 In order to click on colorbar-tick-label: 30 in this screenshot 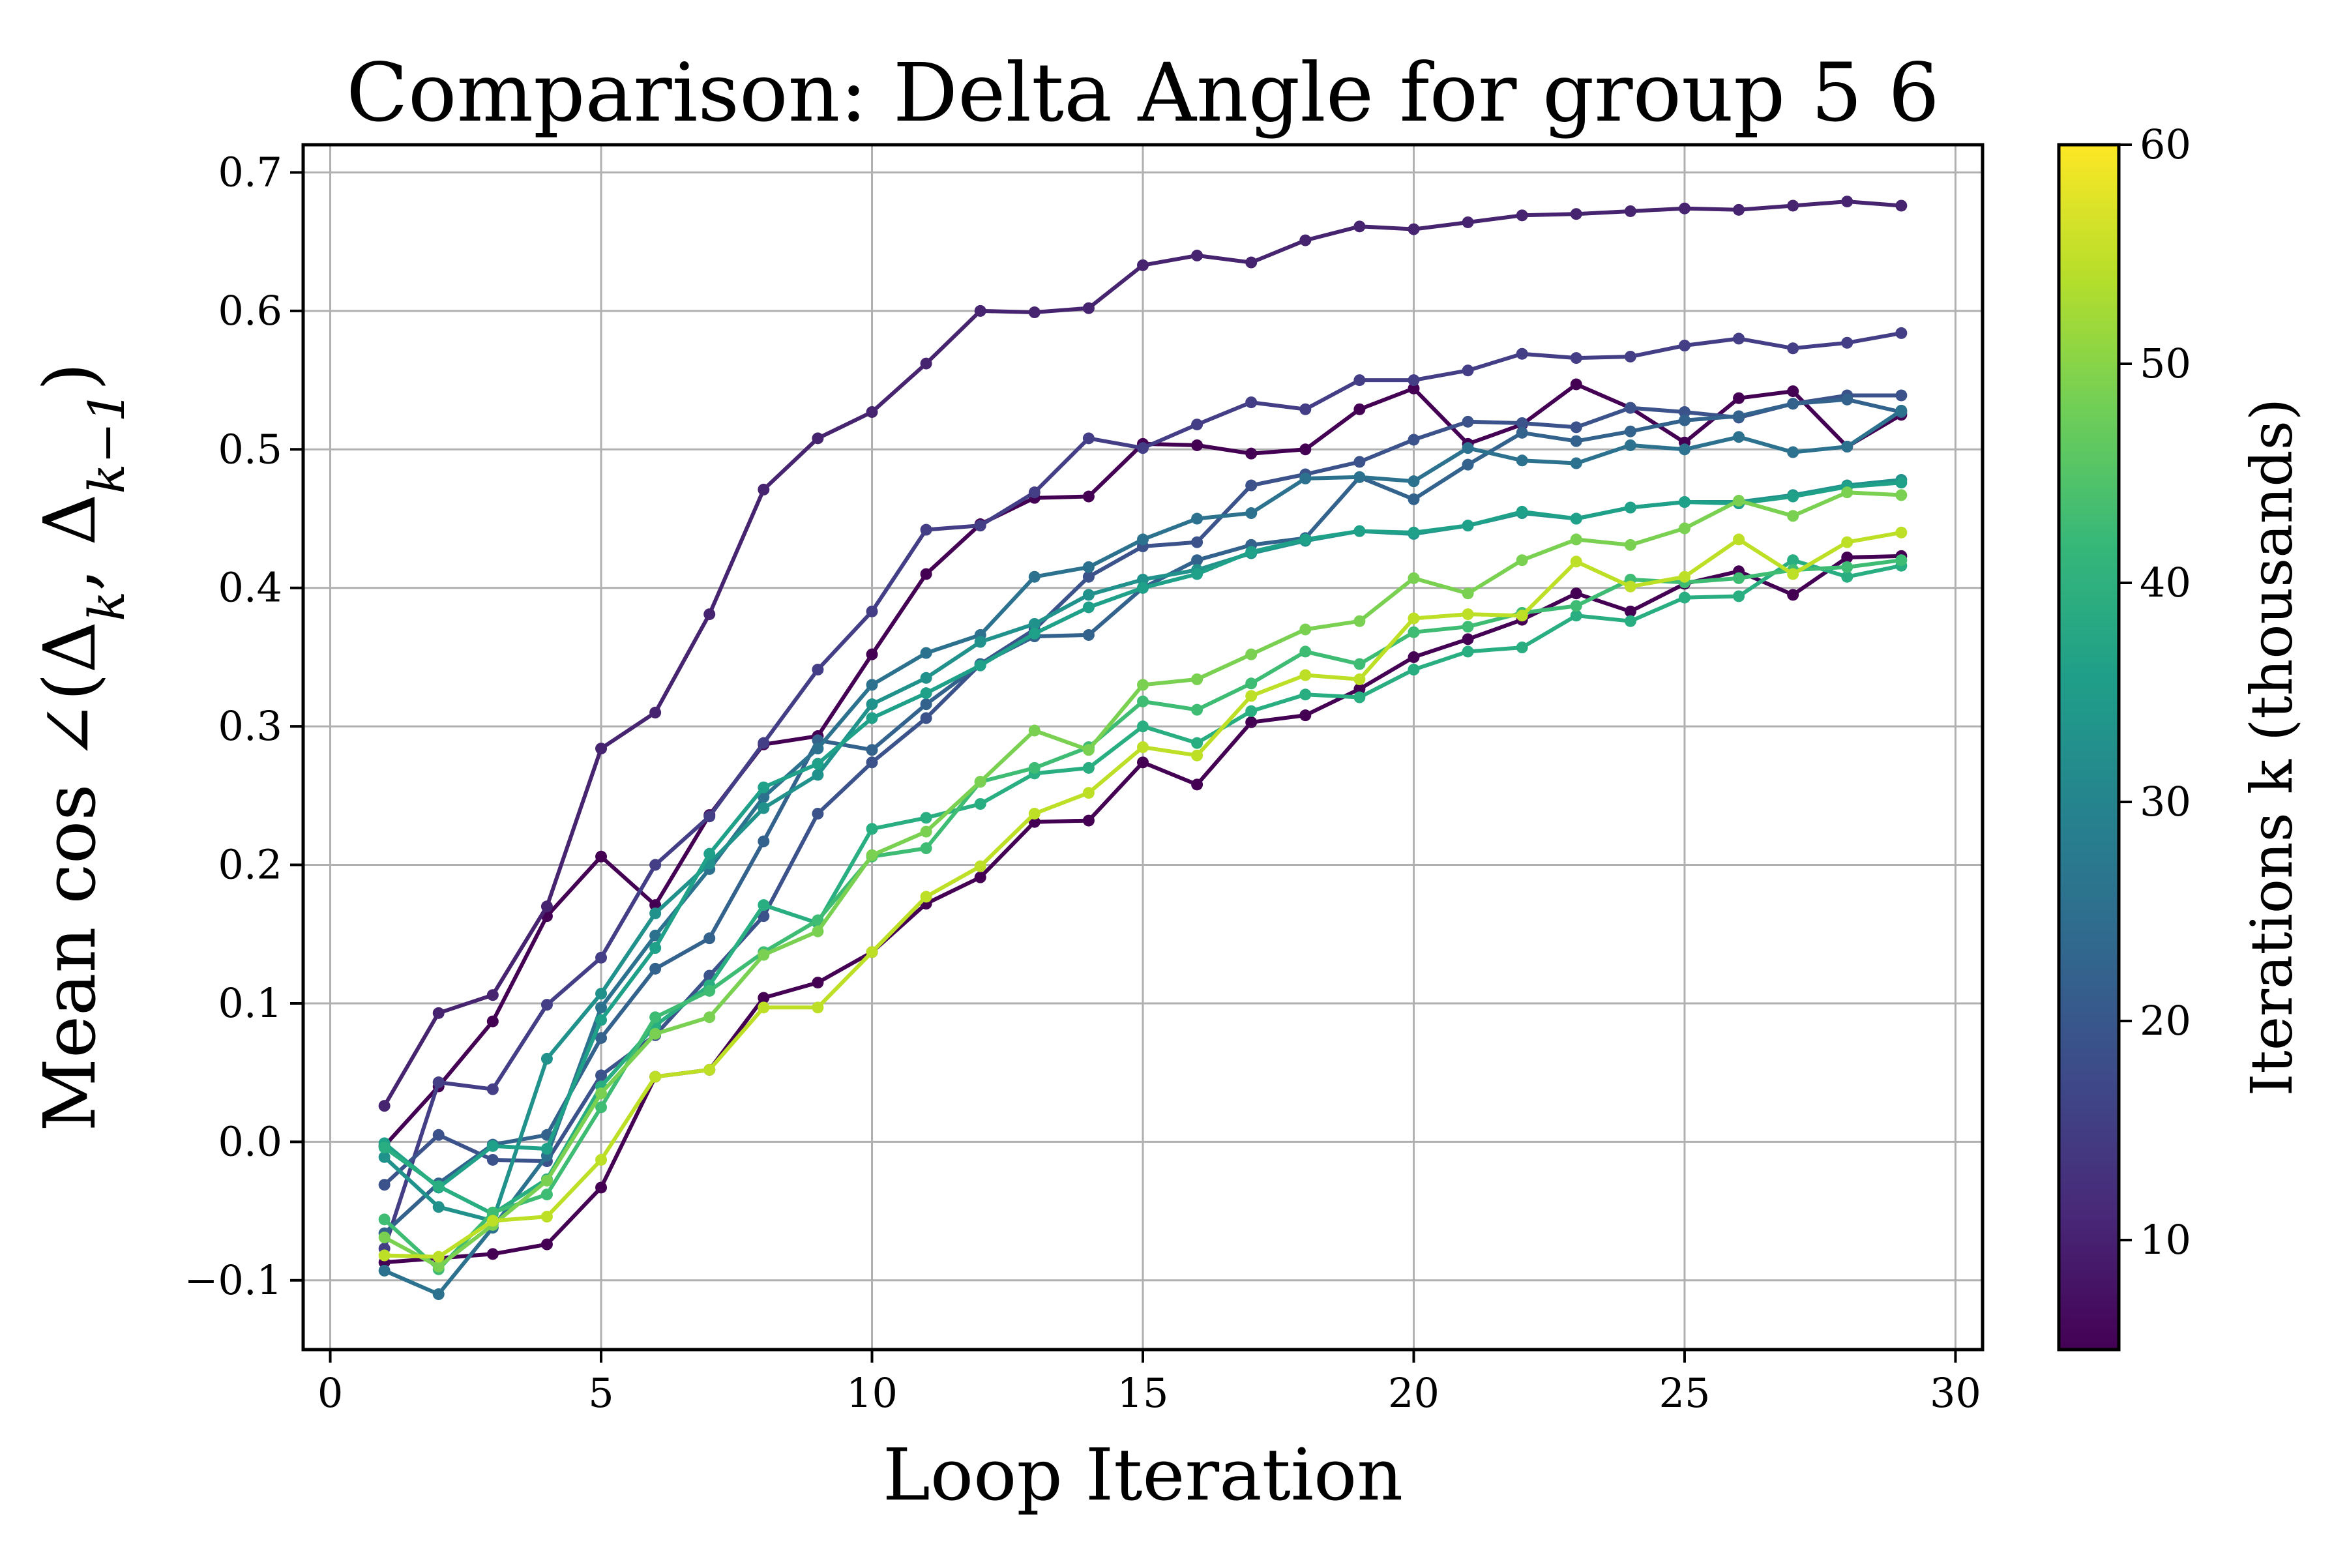, I will do `click(2165, 802)`.